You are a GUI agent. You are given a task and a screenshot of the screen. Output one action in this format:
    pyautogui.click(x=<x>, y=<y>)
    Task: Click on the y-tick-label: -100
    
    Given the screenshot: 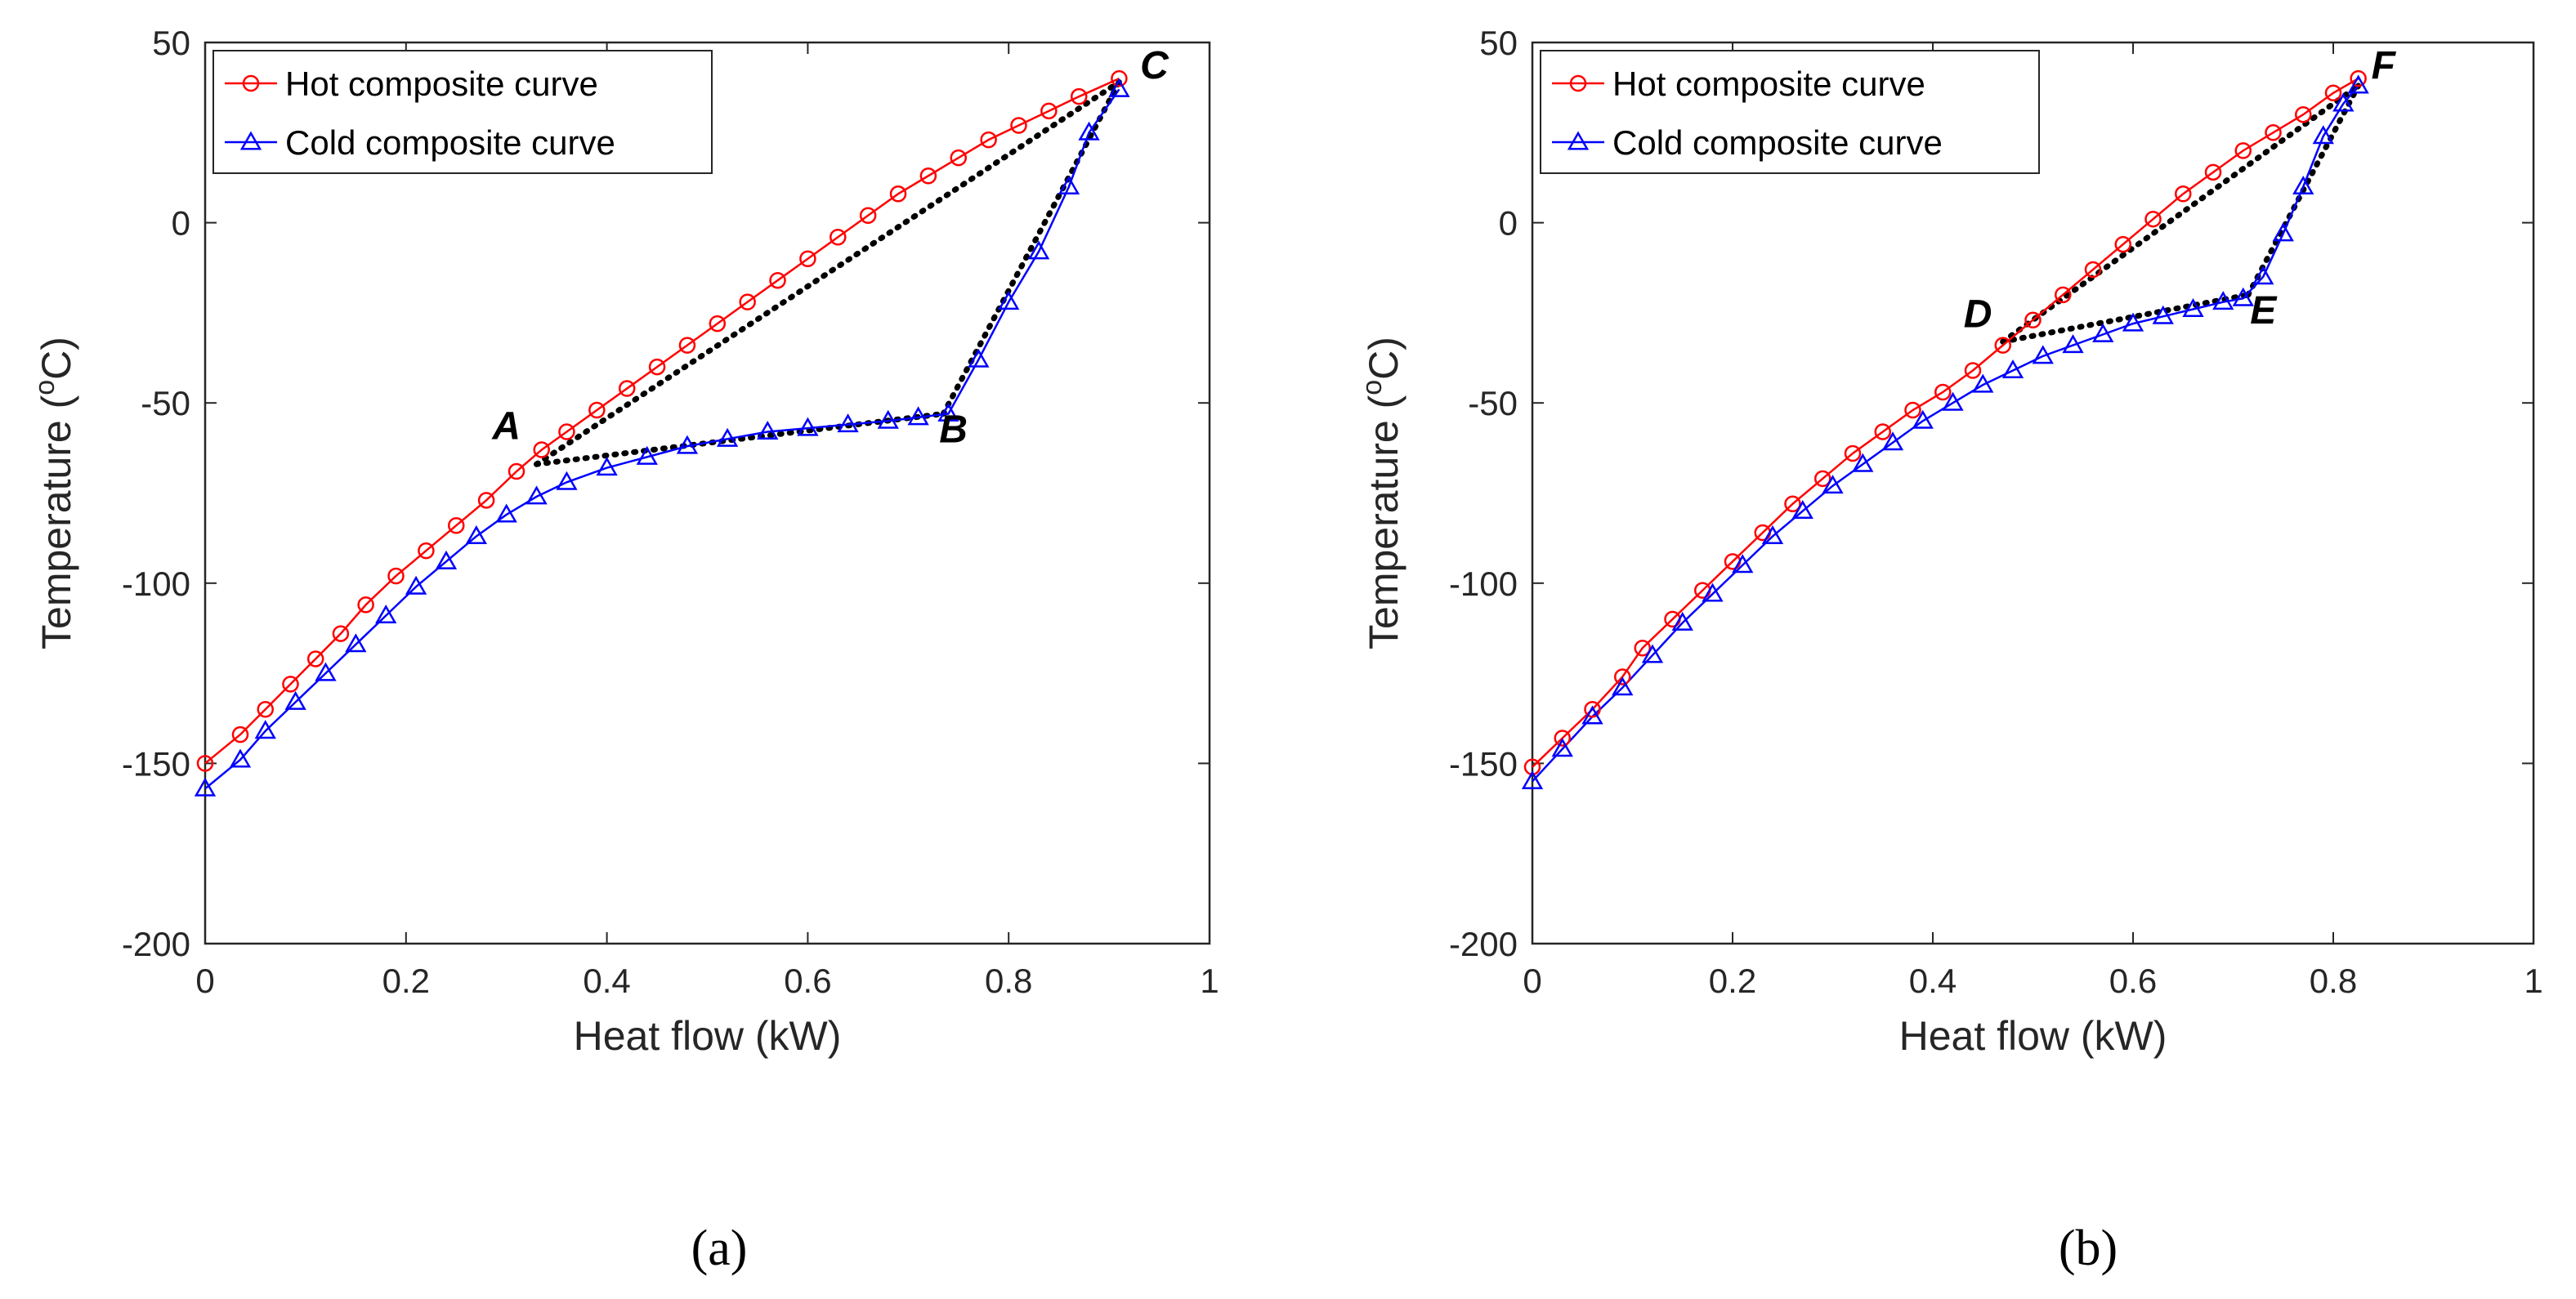 What is the action you would take?
    pyautogui.click(x=1483, y=584)
    